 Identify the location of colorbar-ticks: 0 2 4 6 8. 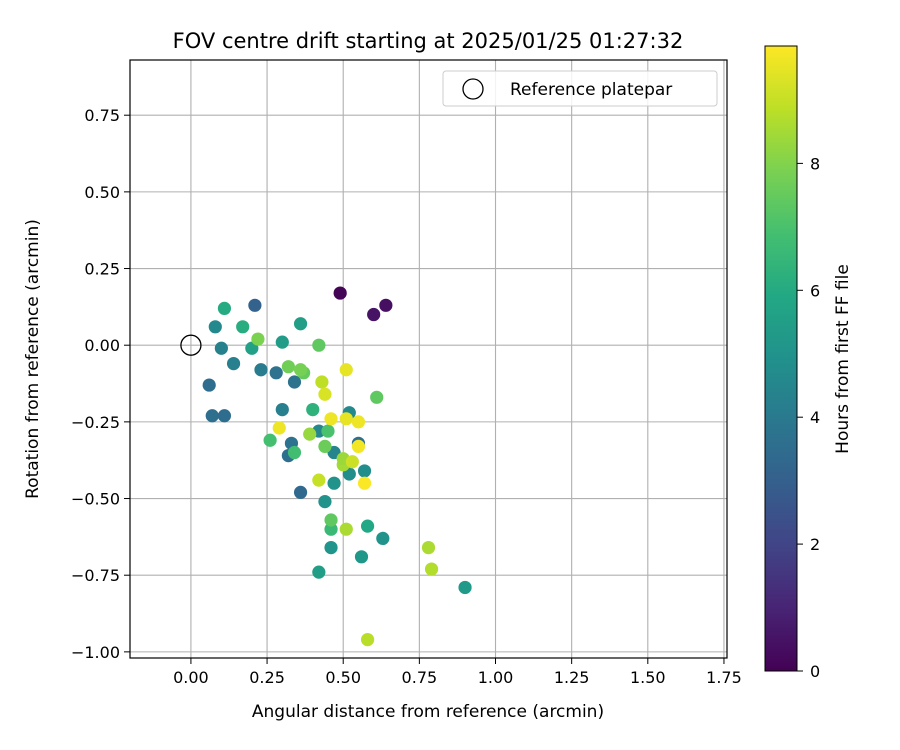
(808, 417).